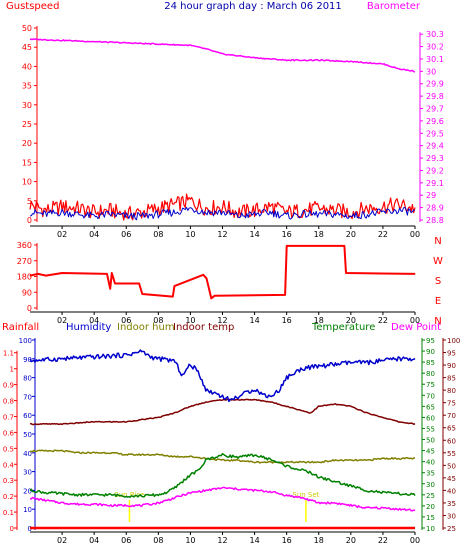  I want to click on bottom-panel-x-tick-label: 16, so click(287, 540).